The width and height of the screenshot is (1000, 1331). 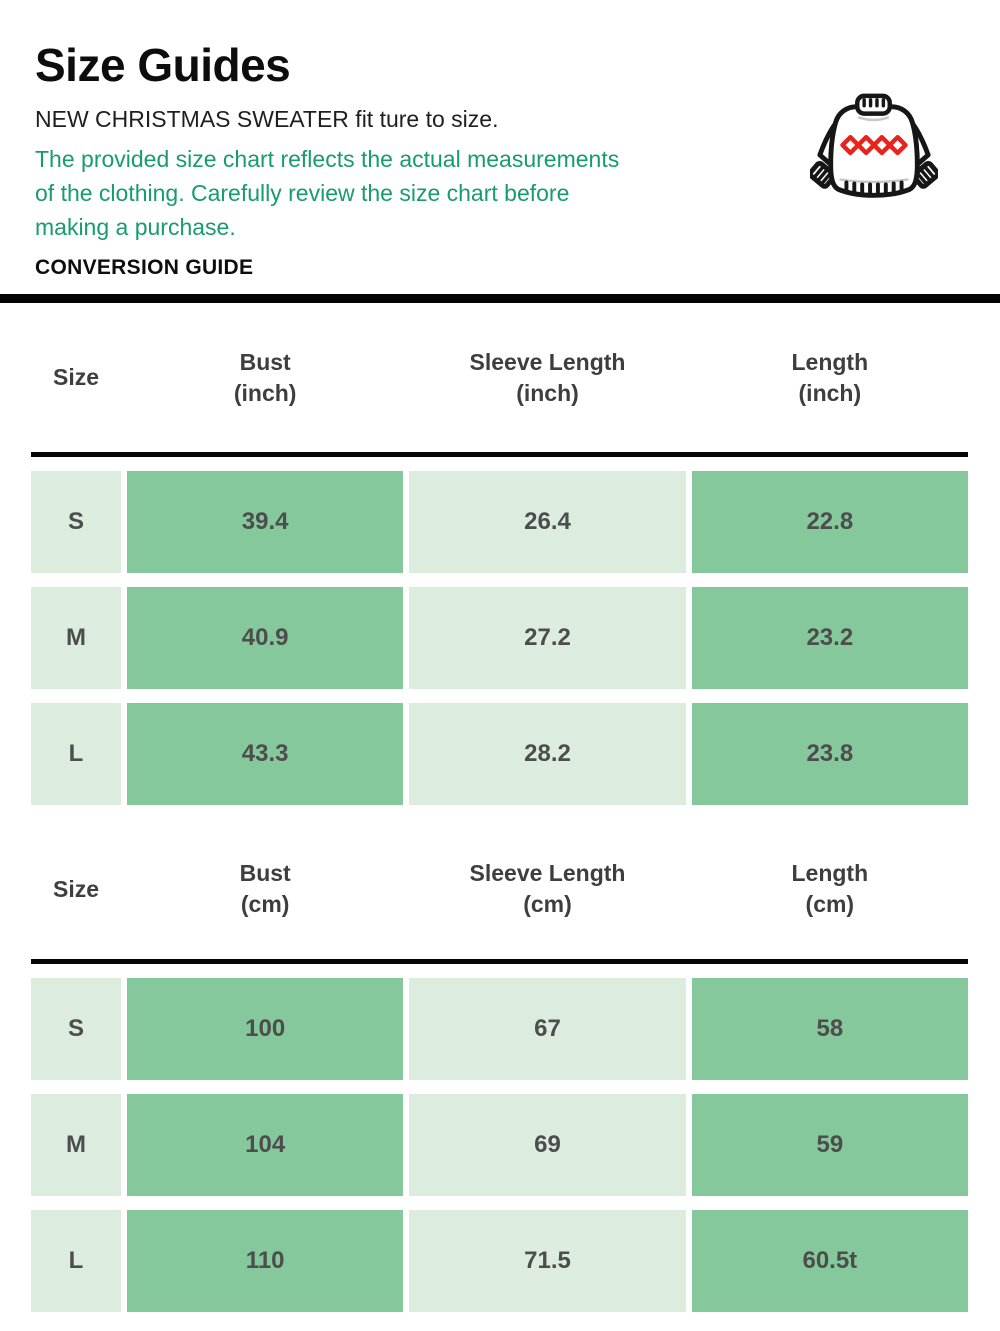 I want to click on christmas-sweater-icon, so click(x=874, y=152).